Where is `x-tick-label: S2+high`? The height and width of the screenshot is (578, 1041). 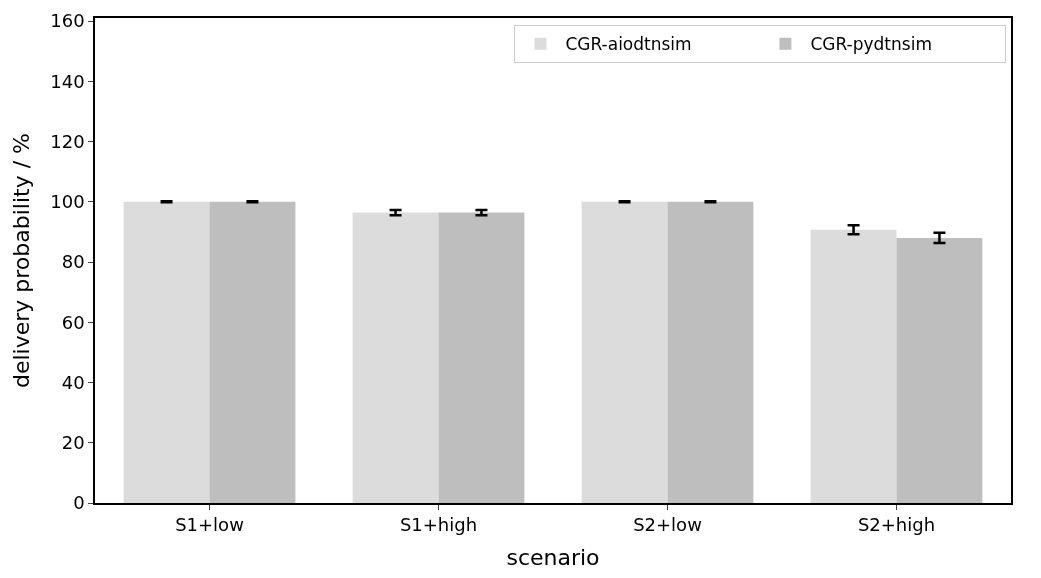 x-tick-label: S2+high is located at coordinates (896, 525).